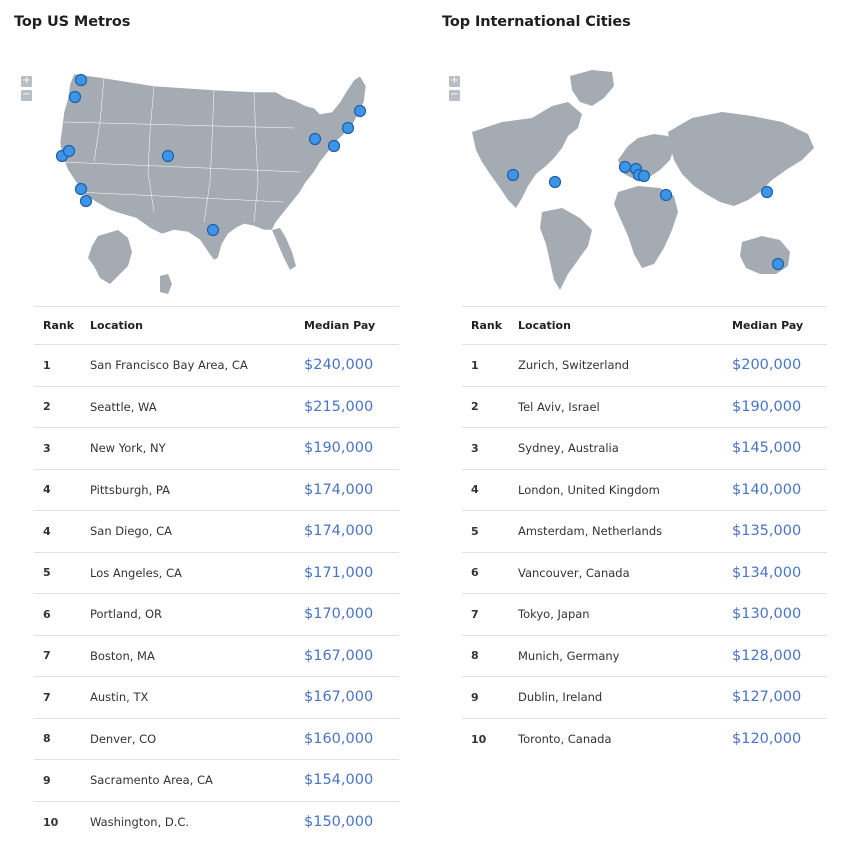 This screenshot has width=861, height=849. I want to click on rank-cell: 10, so click(51, 822).